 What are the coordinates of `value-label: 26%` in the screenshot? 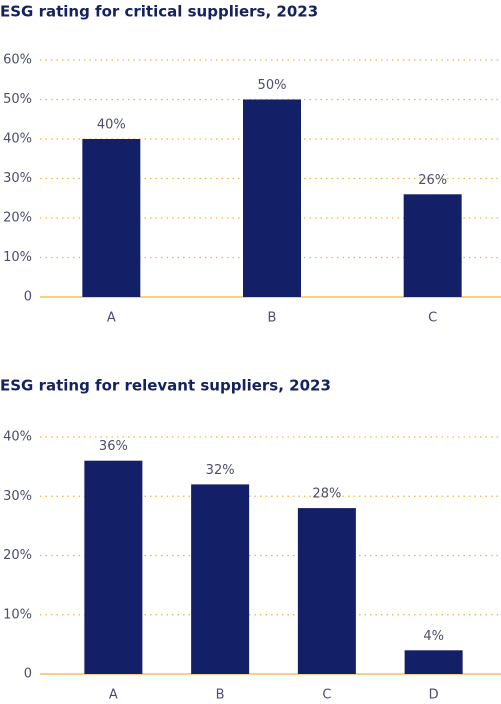 It's located at (432, 180).